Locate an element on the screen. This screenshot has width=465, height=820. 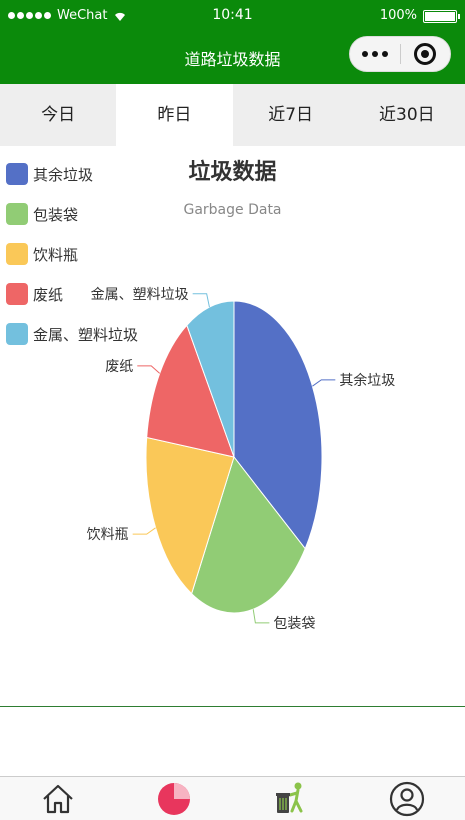
slice-label: 饮料瓶 is located at coordinates (108, 535).